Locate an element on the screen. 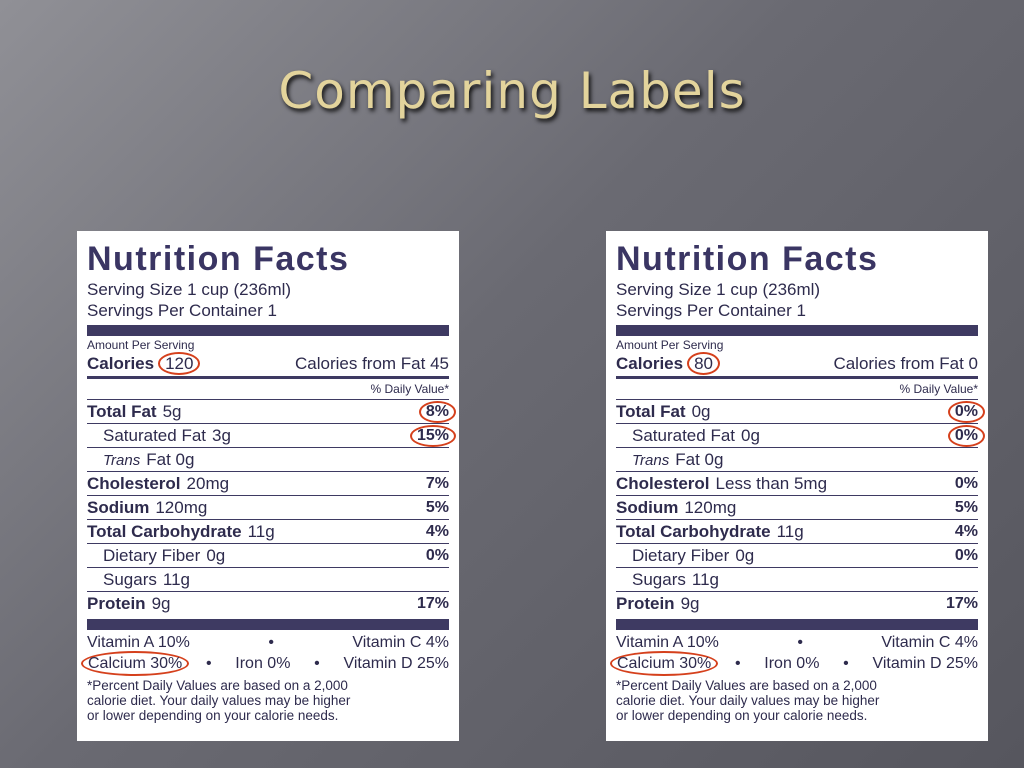 This screenshot has width=1024, height=768. nutrient-row: Saturated Fat 0g 0% is located at coordinates (800, 436).